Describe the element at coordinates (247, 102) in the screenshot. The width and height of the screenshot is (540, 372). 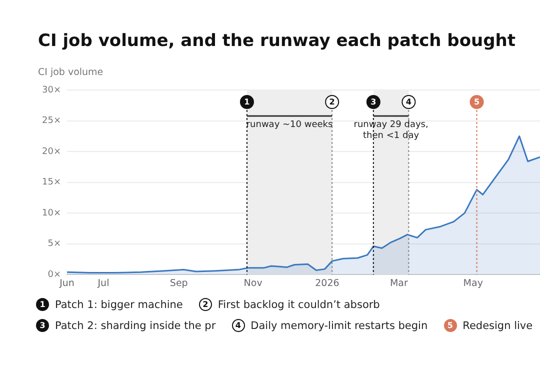
I see `ref-line-label: 1` at that location.